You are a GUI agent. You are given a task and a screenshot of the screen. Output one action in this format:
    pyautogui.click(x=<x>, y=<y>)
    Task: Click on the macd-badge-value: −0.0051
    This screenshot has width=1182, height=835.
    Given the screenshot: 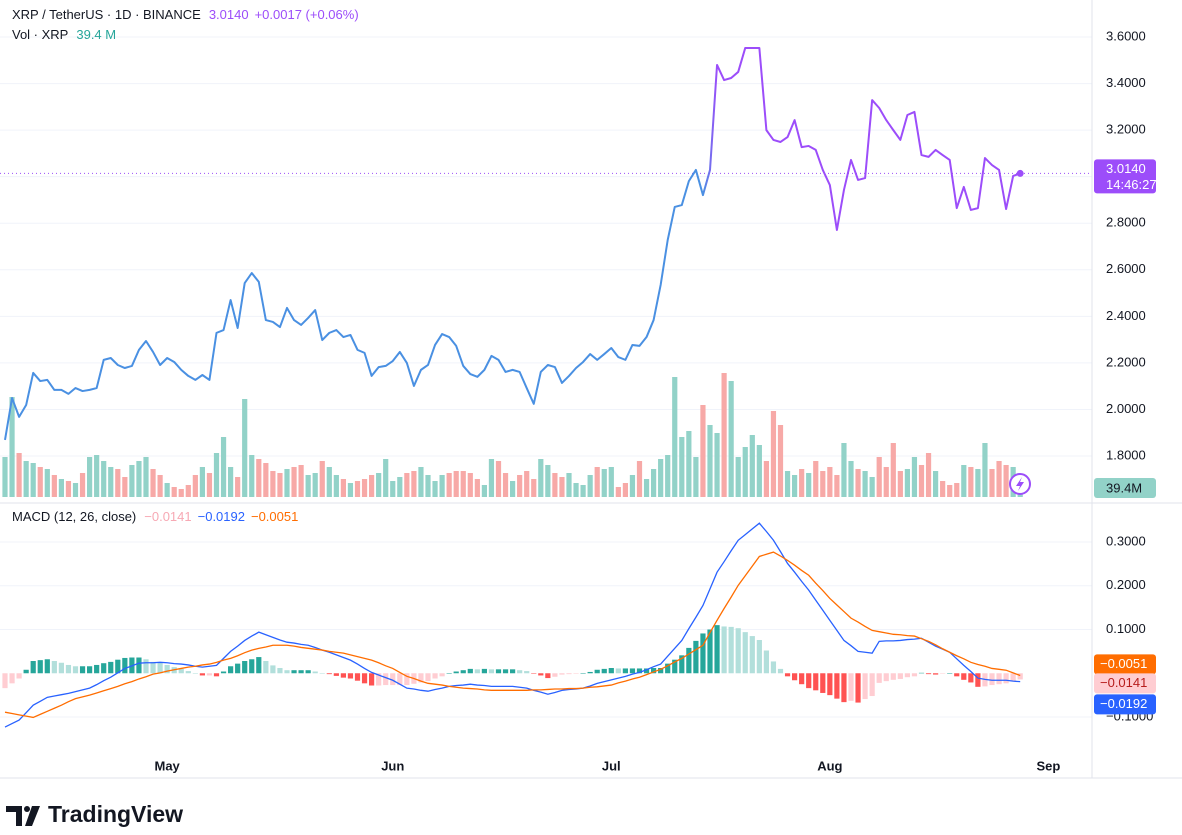 What is the action you would take?
    pyautogui.click(x=1123, y=663)
    